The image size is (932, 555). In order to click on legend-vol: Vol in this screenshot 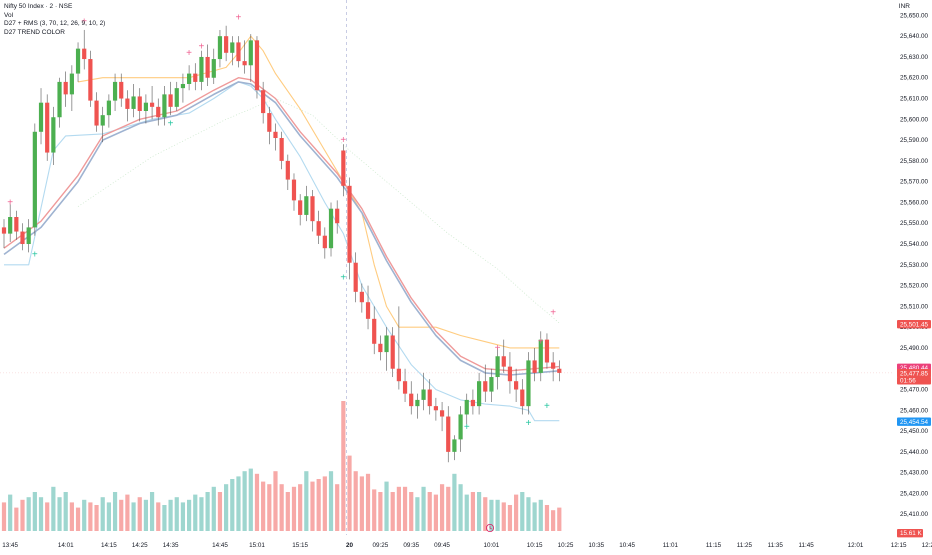, I will do `click(9, 15)`.